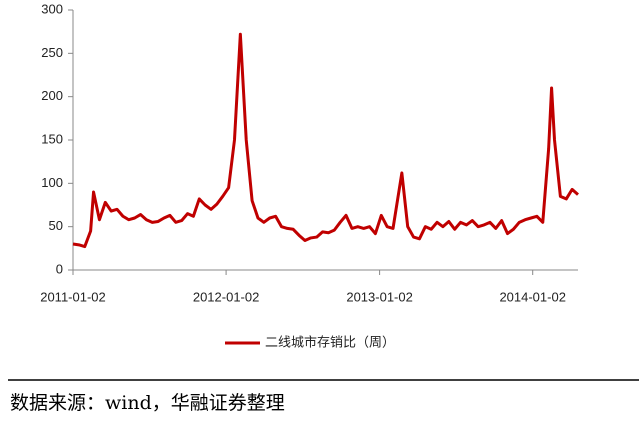  What do you see at coordinates (52, 52) in the screenshot?
I see `y-tick-label: 250` at bounding box center [52, 52].